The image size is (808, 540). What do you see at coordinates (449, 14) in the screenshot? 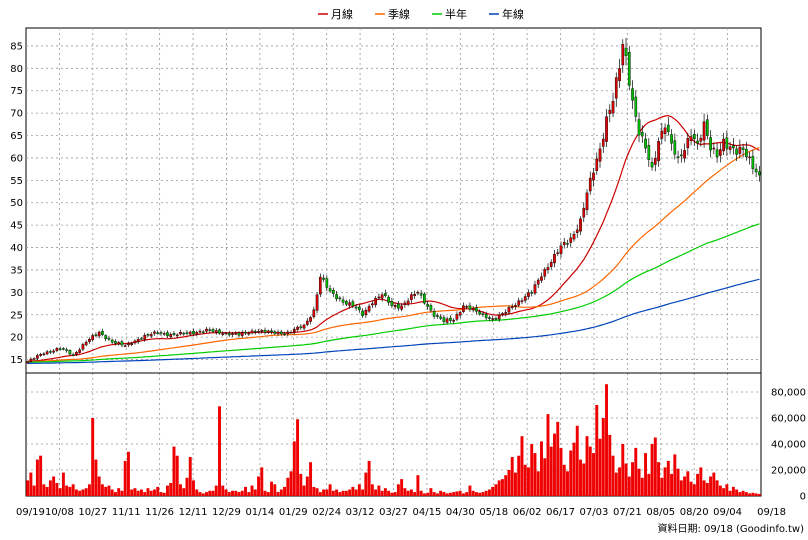
I see `legend-entry: 半年` at bounding box center [449, 14].